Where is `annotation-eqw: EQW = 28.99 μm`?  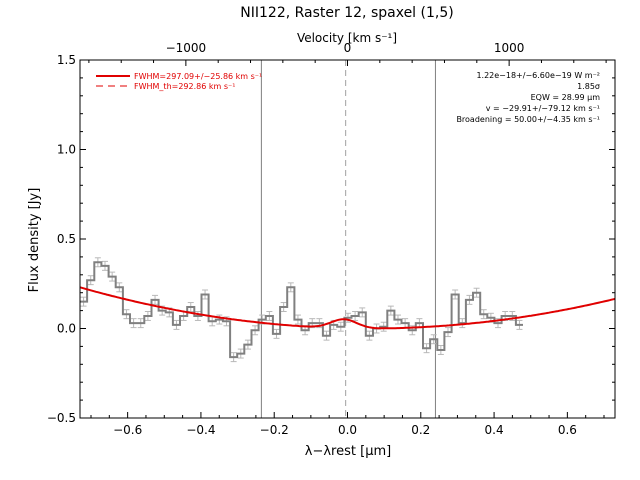 annotation-eqw: EQW = 28.99 μm is located at coordinates (566, 97).